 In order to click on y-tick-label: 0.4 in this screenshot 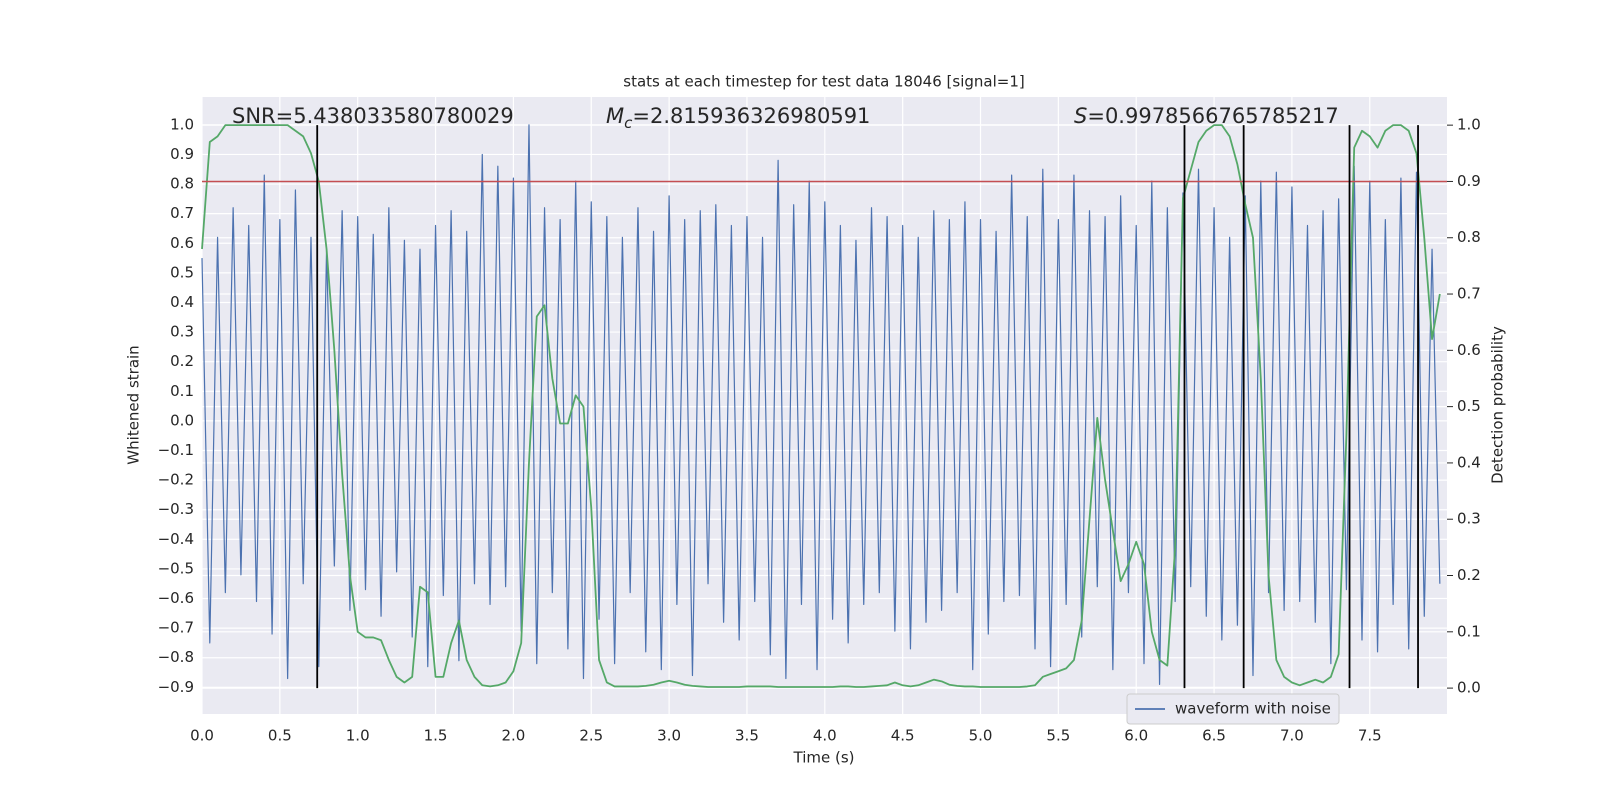, I will do `click(182, 302)`.